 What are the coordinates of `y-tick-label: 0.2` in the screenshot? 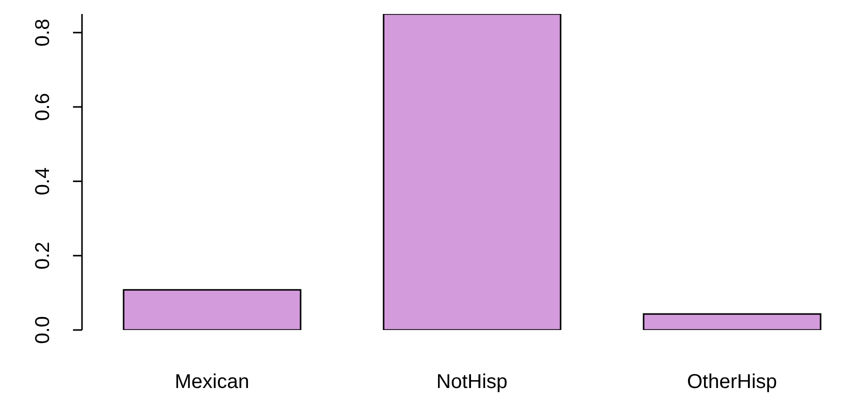 It's located at (43, 256).